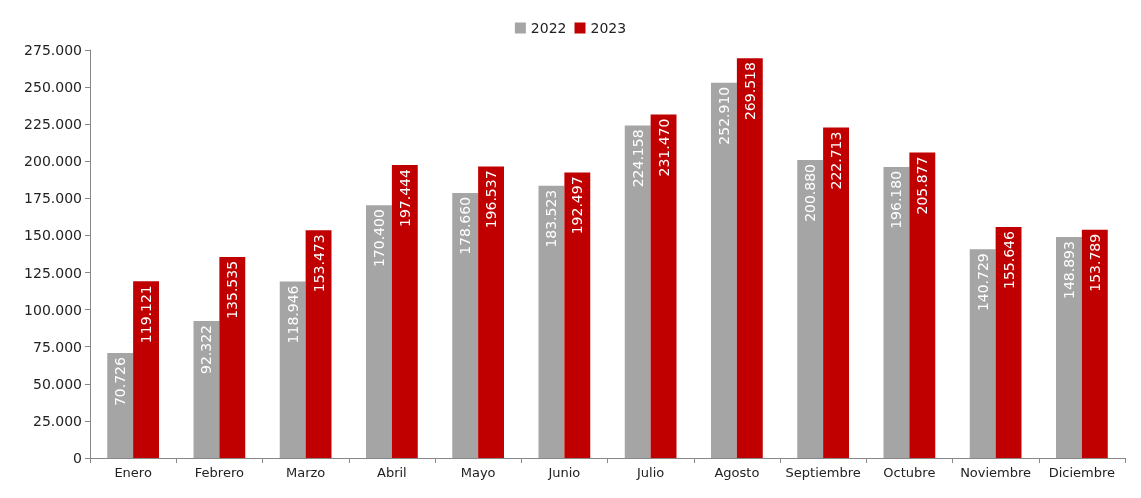 This screenshot has width=1141, height=498. Describe the element at coordinates (404, 197) in the screenshot. I see `data-label: 197.444` at that location.